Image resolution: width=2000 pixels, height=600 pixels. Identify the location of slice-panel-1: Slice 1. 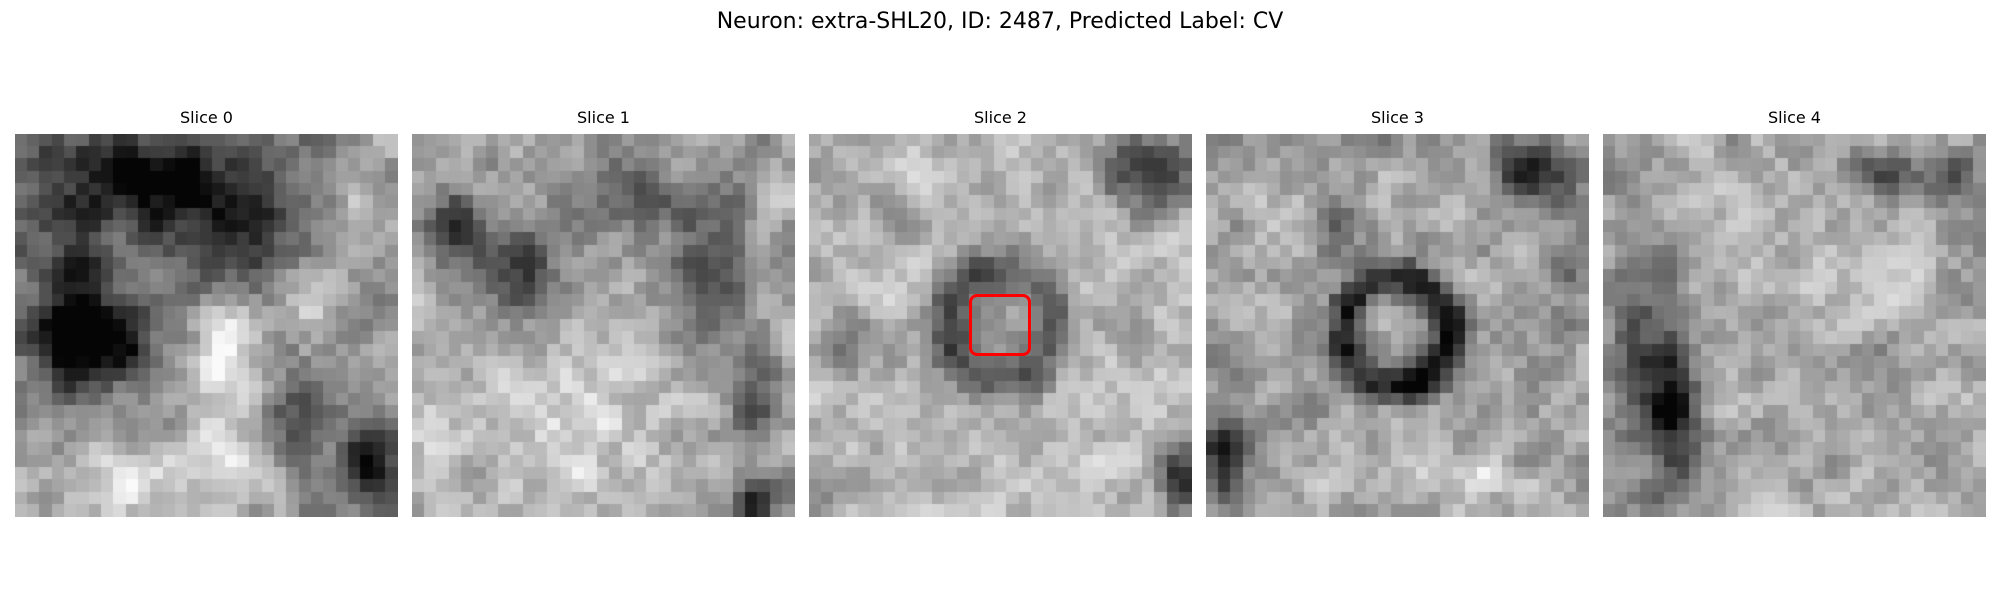
(603, 311).